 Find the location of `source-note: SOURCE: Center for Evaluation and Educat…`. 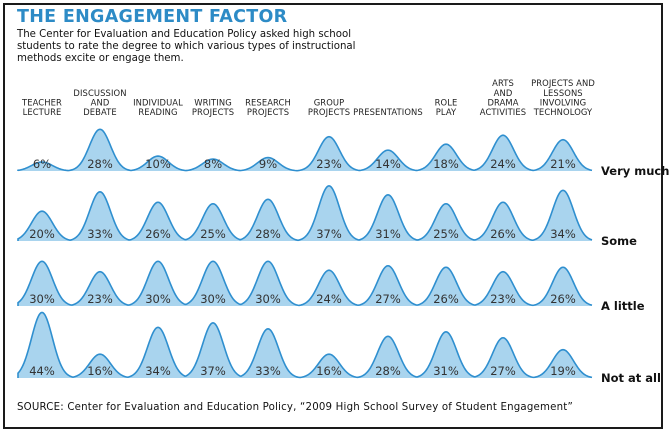

source-note: SOURCE: Center for Evaluation and Educat… is located at coordinates (295, 407).